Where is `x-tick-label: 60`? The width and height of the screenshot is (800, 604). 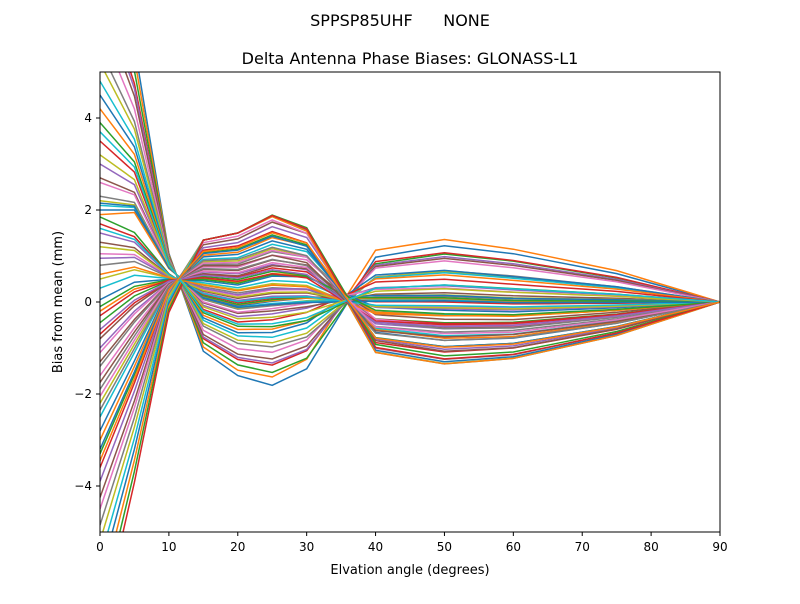
x-tick-label: 60 is located at coordinates (513, 547).